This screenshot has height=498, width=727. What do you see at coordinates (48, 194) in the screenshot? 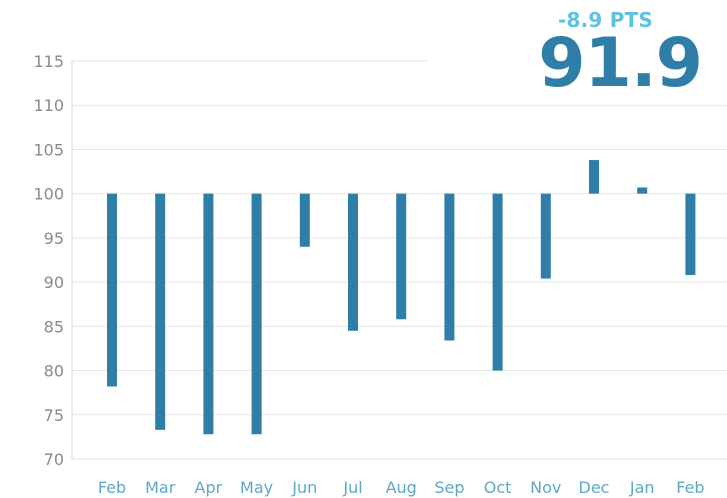
I see `y-tick-label: 100` at bounding box center [48, 194].